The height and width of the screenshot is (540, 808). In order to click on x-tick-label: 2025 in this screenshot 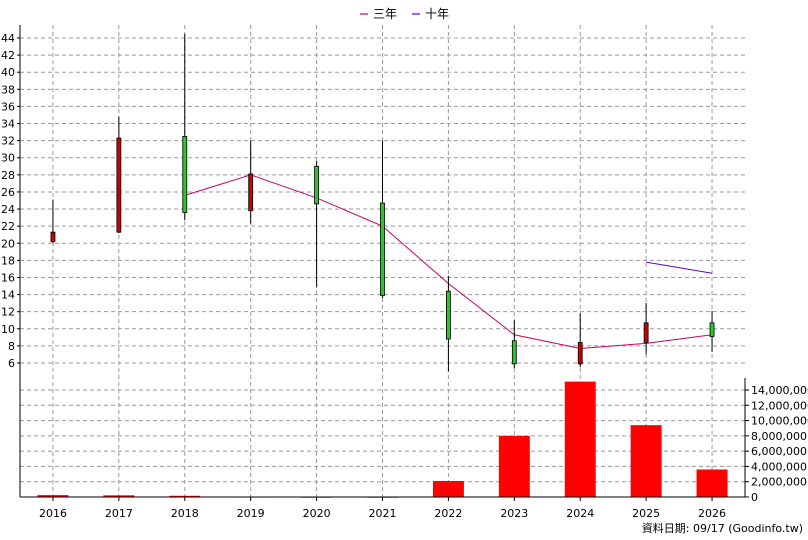, I will do `click(646, 513)`.